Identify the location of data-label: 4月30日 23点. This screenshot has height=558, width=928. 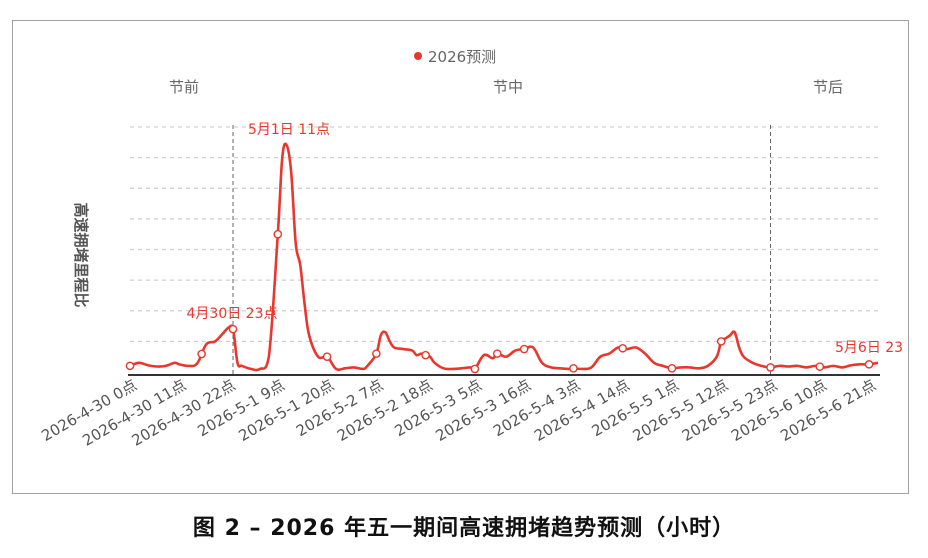
(232, 314).